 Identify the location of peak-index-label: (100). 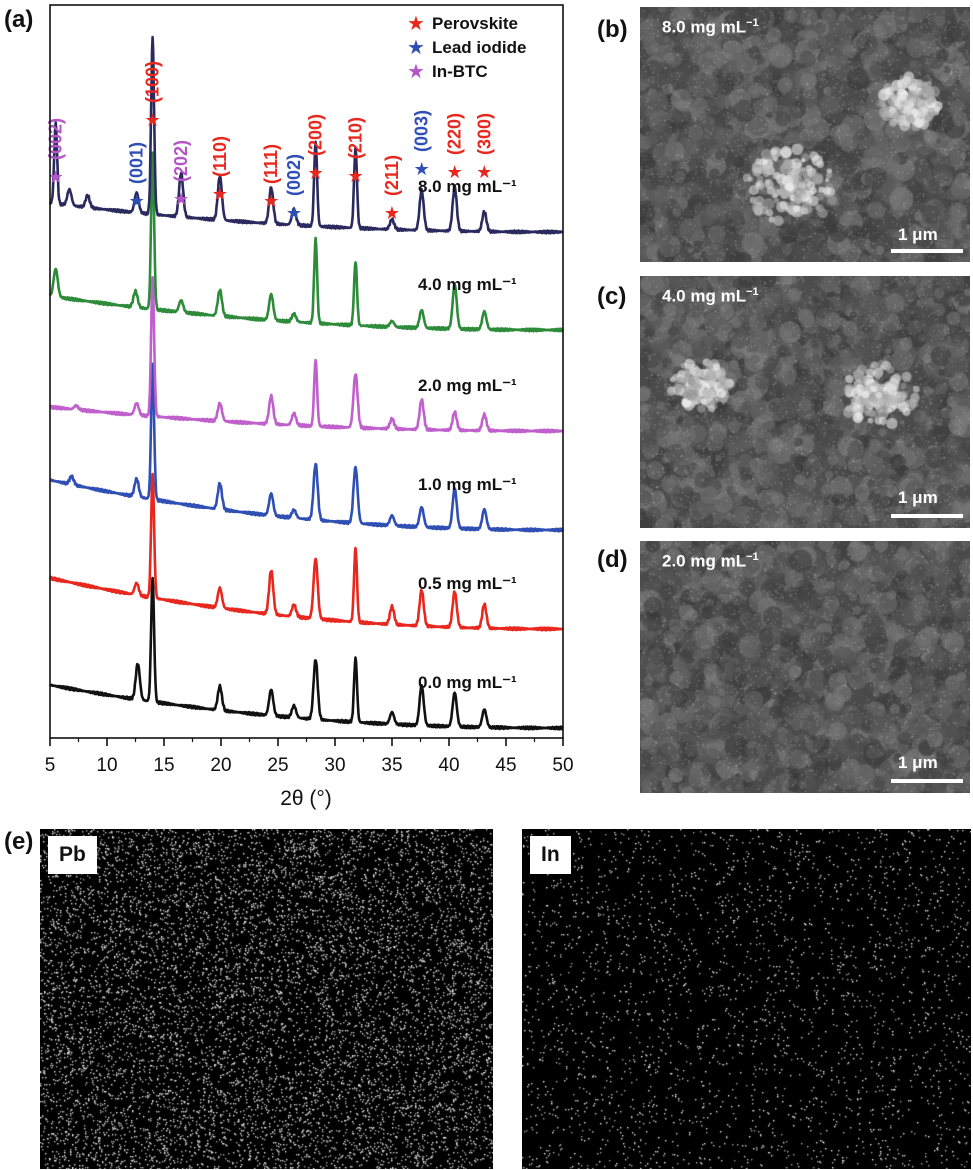
(153, 82).